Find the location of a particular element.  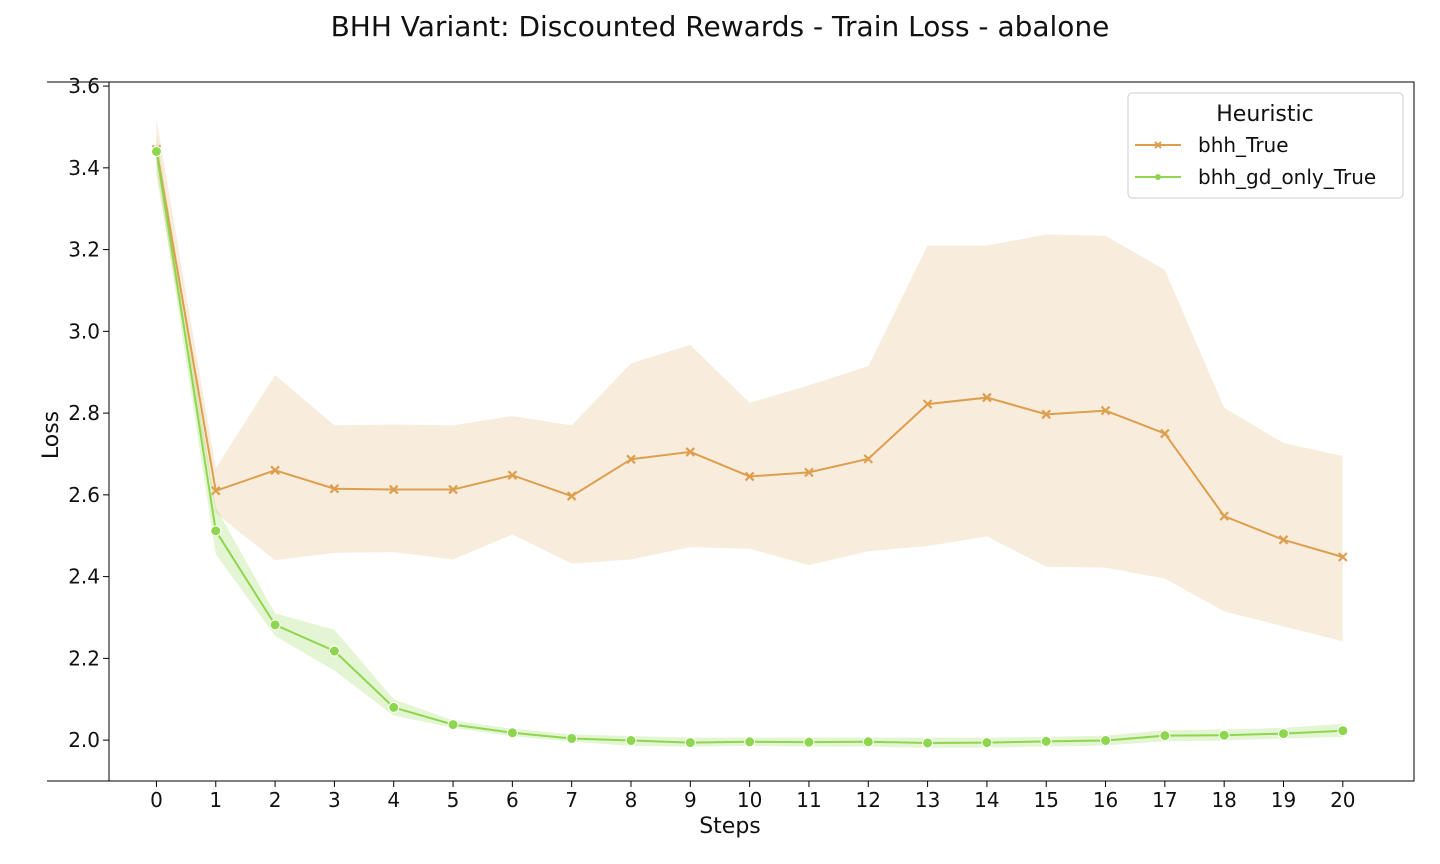

y-tick-label: 2.2 is located at coordinates (84, 658).